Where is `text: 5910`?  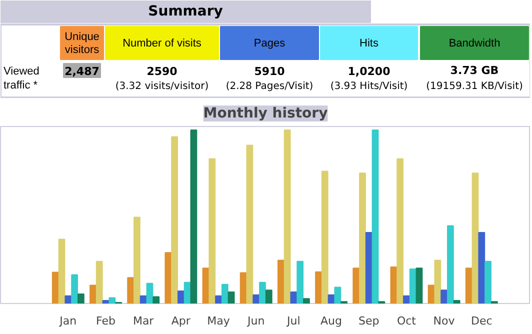
text: 5910 is located at coordinates (270, 71).